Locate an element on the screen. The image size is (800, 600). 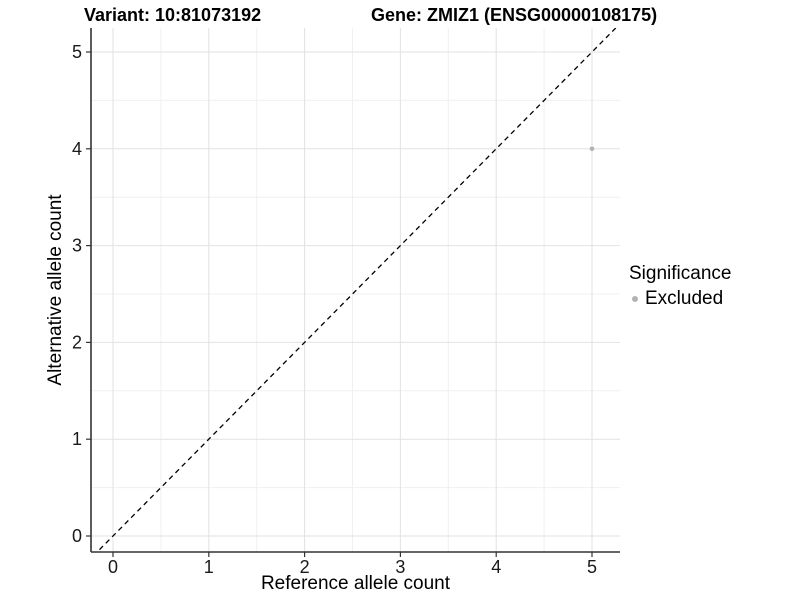
x-tick-label: 5 is located at coordinates (592, 567).